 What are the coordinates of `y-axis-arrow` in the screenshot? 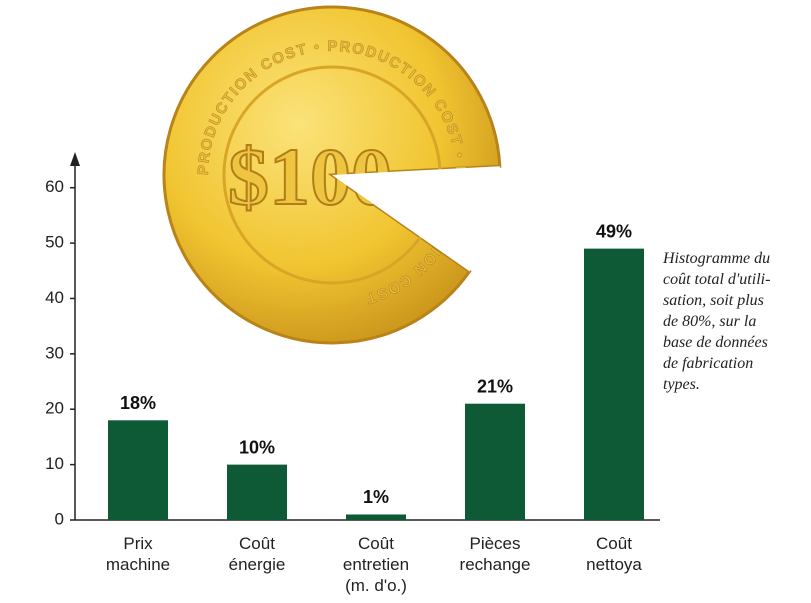 It's located at (75, 159).